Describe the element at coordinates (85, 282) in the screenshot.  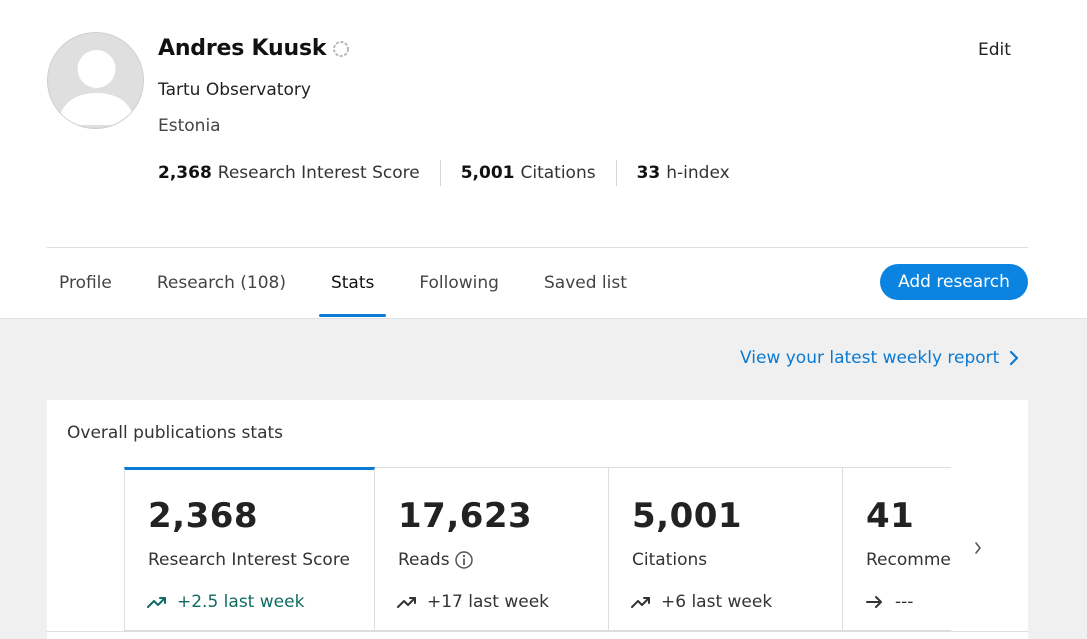
I see `tab-profile: Profile` at that location.